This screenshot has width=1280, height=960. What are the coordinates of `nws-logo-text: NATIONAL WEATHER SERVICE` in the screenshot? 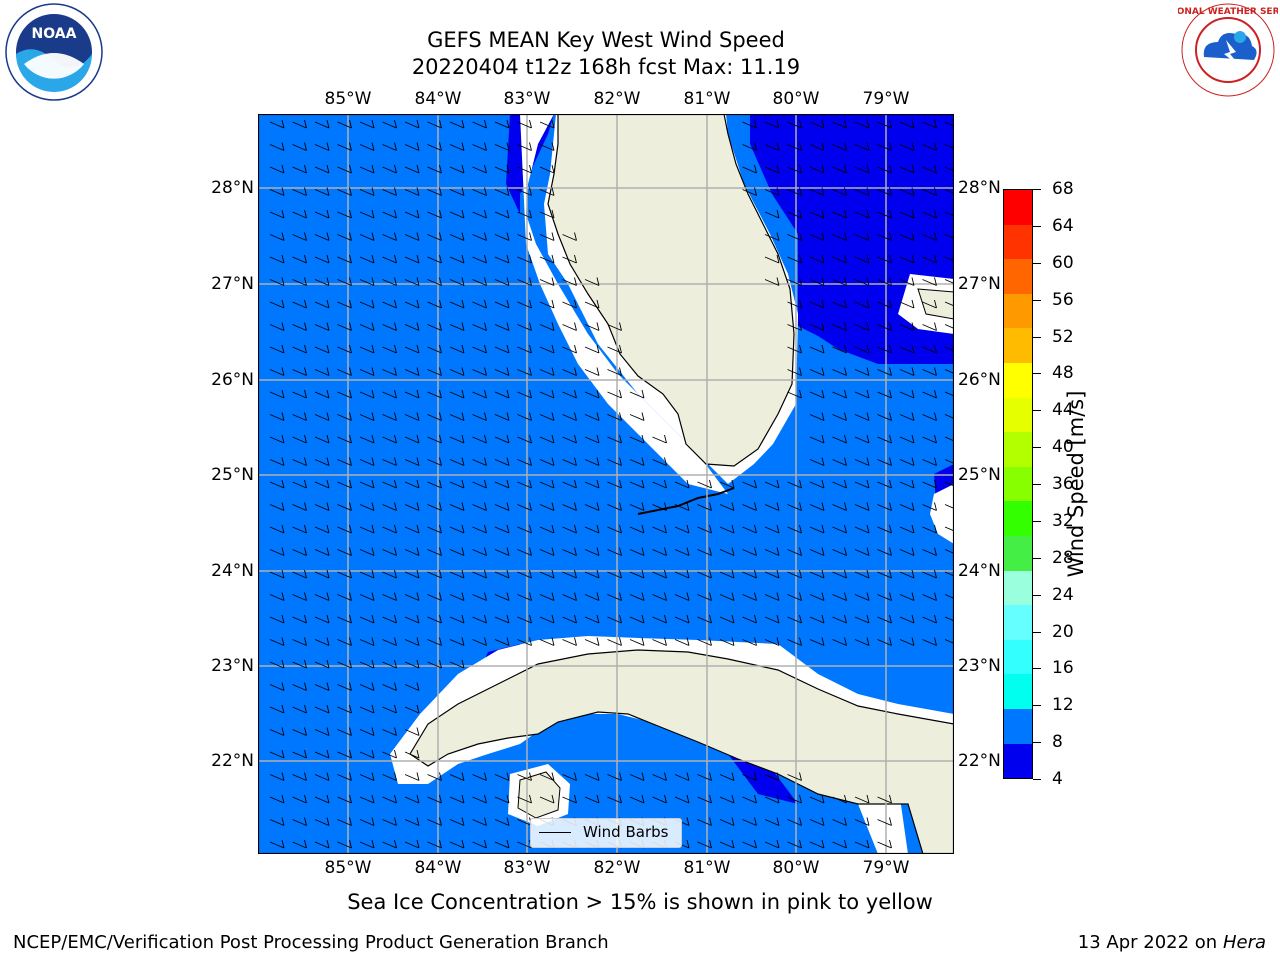 It's located at (1228, 12).